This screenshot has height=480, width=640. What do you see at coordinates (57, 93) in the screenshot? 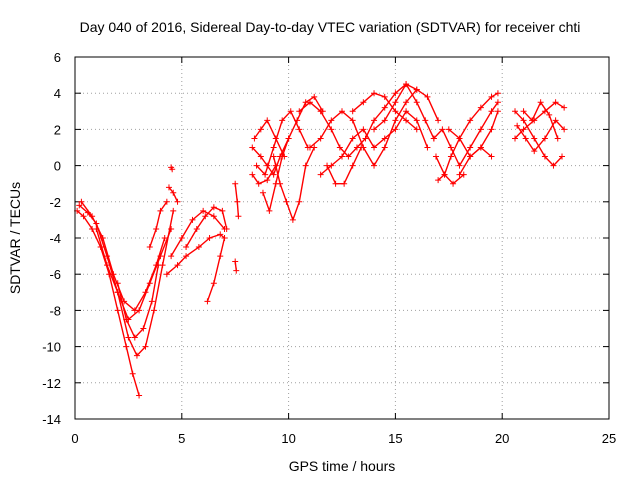
I see `y-tick-label: 4` at bounding box center [57, 93].